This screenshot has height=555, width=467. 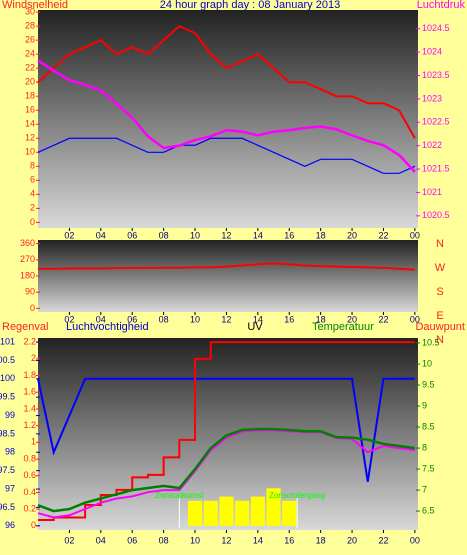 What do you see at coordinates (432, 51) in the screenshot?
I see `y2-tick-label: 1024` at bounding box center [432, 51].